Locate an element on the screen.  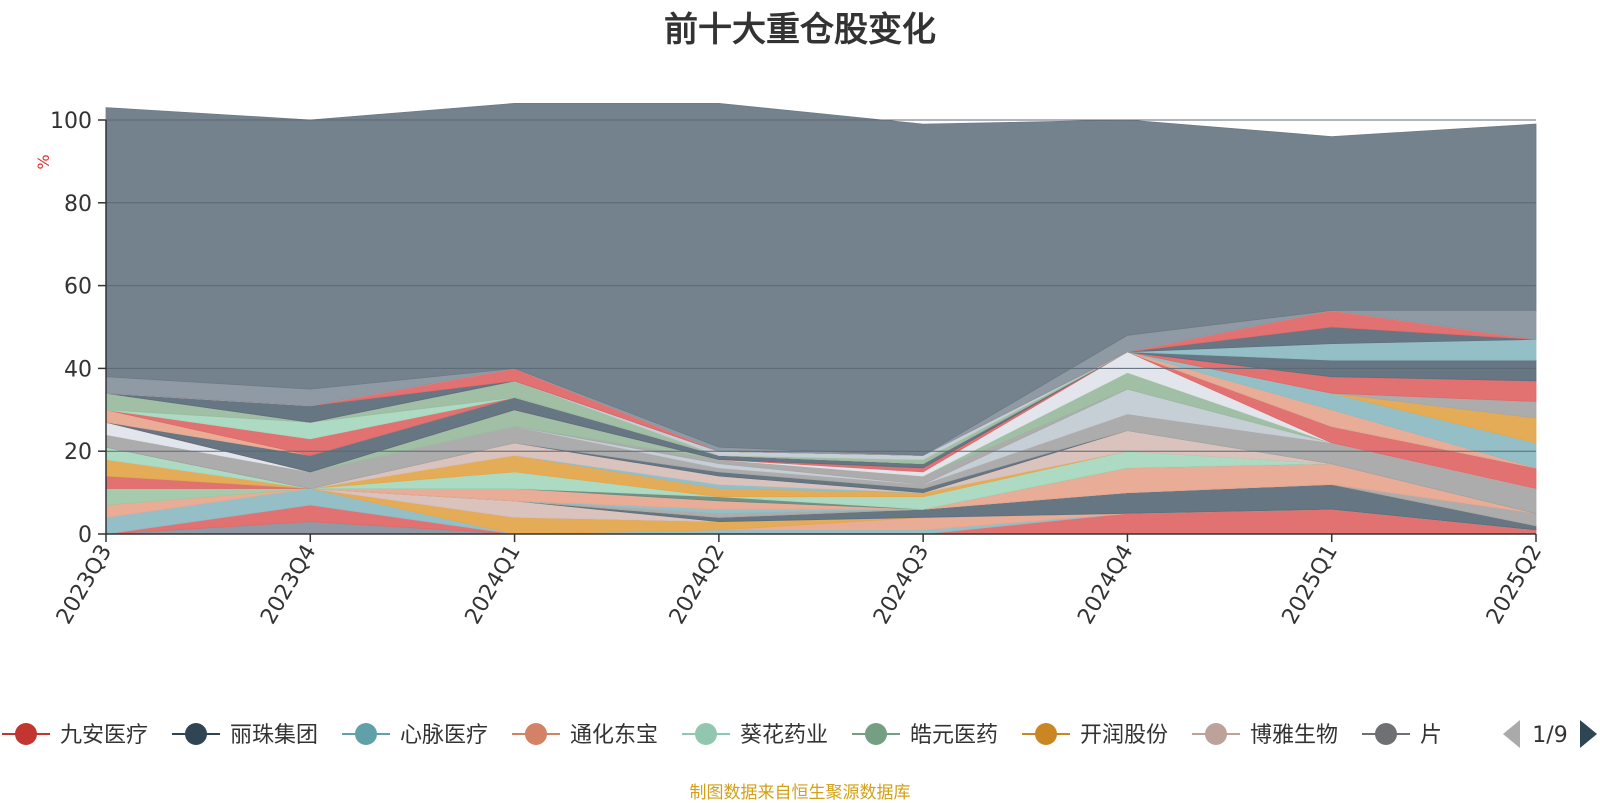
legend-items: 九安医疗 丽珠集团 心脉医疗 通化东宝 葵花药业 皓元医药 开润股份 博雅生物 片 is located at coordinates (722, 735).